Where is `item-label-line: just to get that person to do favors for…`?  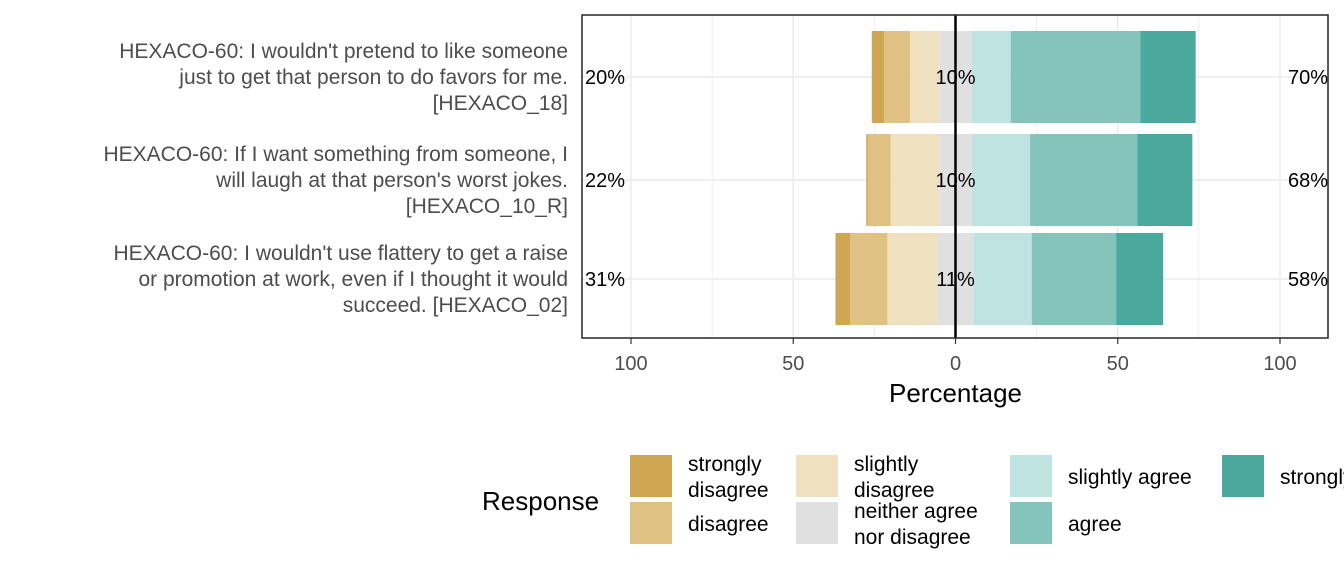
item-label-line: just to get that person to do favors for… is located at coordinates (373, 77).